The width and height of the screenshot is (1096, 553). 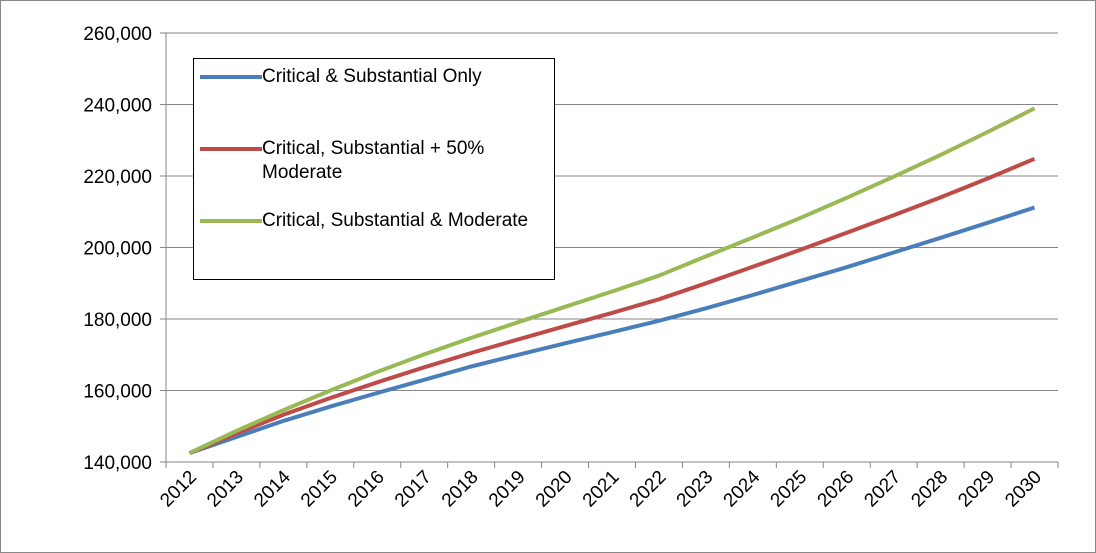 What do you see at coordinates (117, 34) in the screenshot?
I see `y-tick-label: 260,000` at bounding box center [117, 34].